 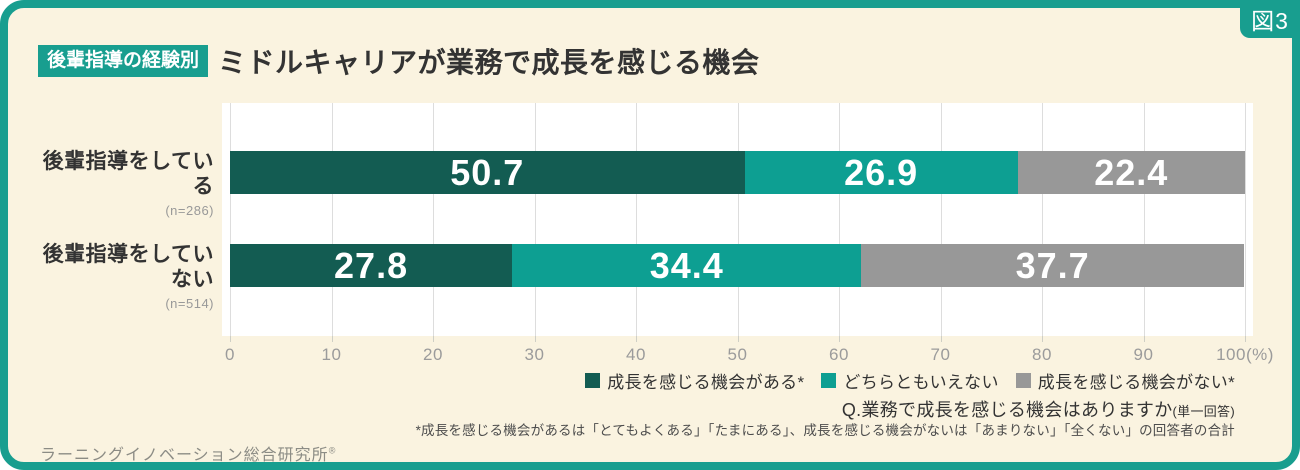 I want to click on x-tick-label: 80, so click(x=1042, y=354).